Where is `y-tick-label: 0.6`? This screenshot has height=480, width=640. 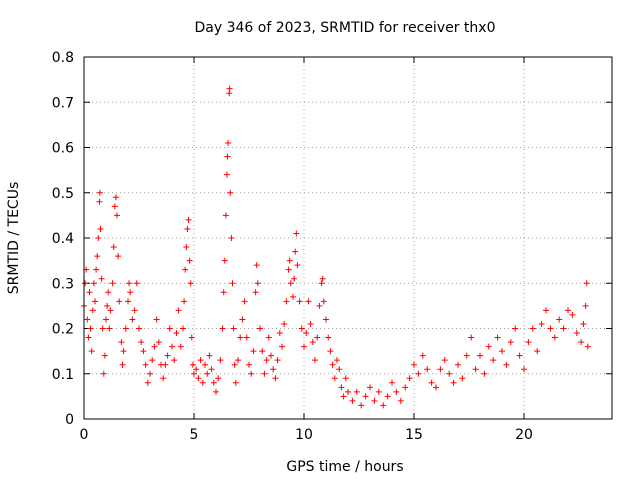 y-tick-label: 0.6 is located at coordinates (63, 149).